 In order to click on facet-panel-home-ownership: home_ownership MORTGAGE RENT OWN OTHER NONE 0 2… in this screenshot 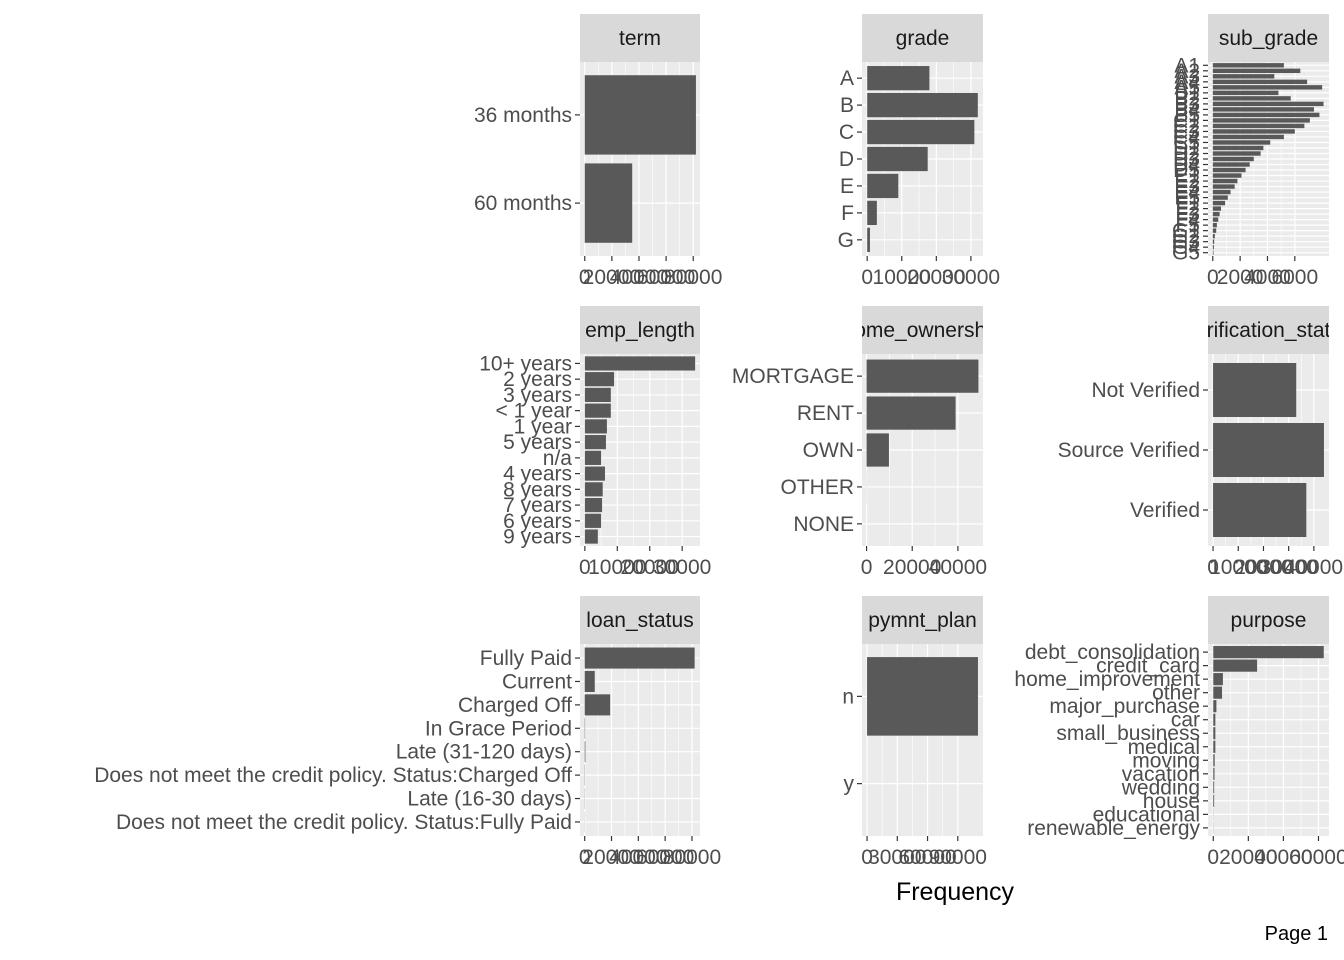, I will do `click(859, 442)`.